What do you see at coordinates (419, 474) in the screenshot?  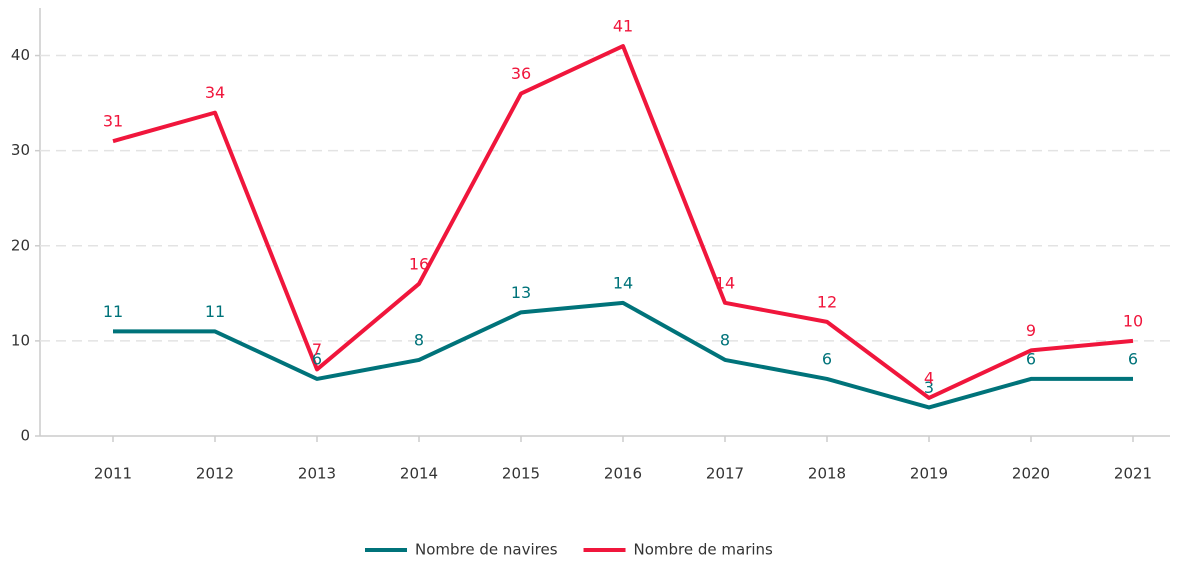 I see `x-tick-label: 2014` at bounding box center [419, 474].